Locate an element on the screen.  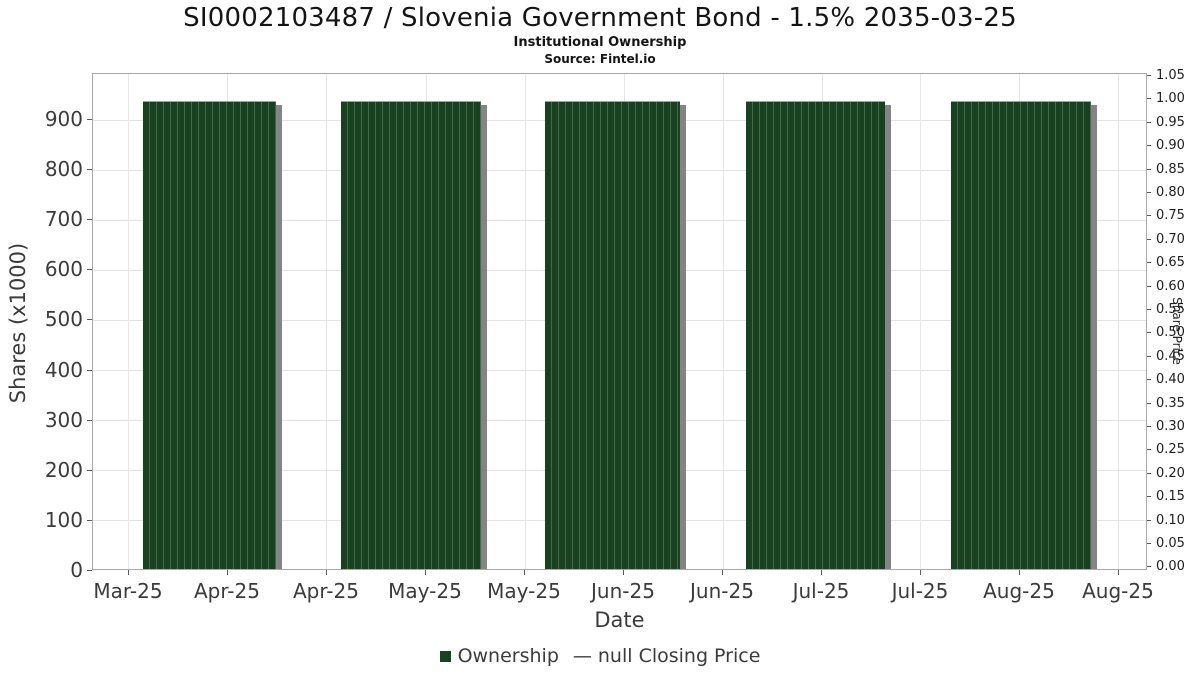
legend: Ownership — null Closing Price is located at coordinates (600, 656).